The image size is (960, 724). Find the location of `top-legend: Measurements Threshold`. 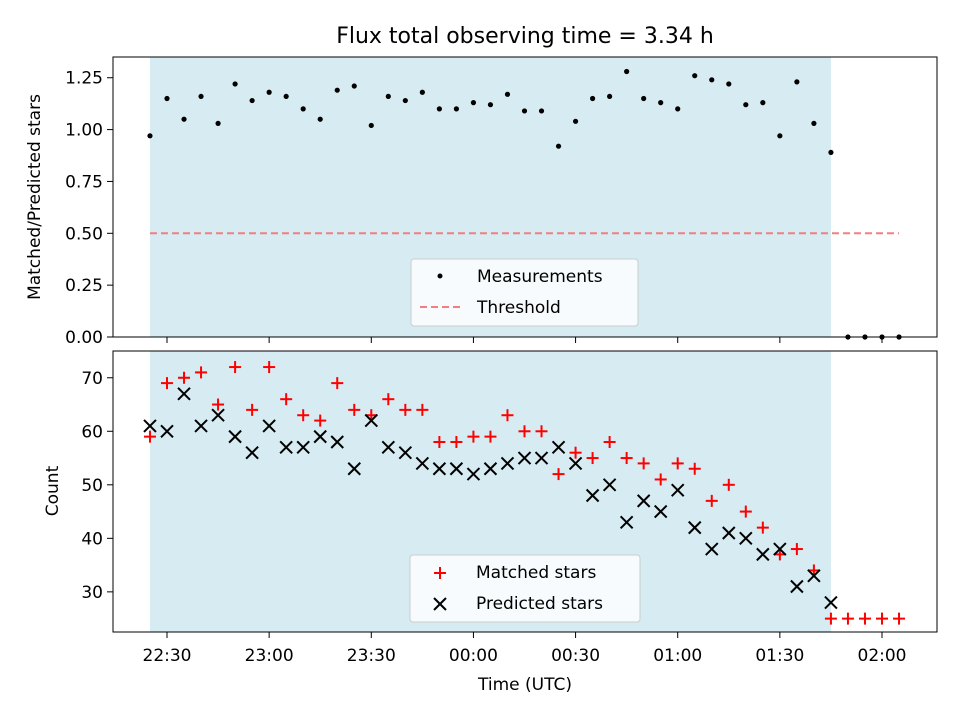

top-legend: Measurements Threshold is located at coordinates (524, 292).